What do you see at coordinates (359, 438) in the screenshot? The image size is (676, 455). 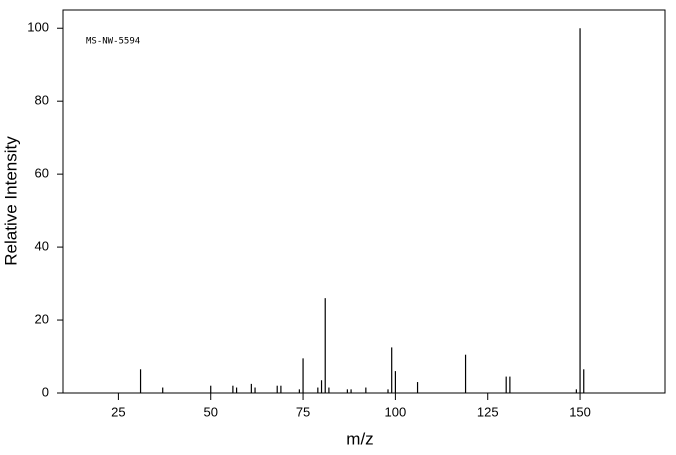 I see `x-axis-title: m/z` at bounding box center [359, 438].